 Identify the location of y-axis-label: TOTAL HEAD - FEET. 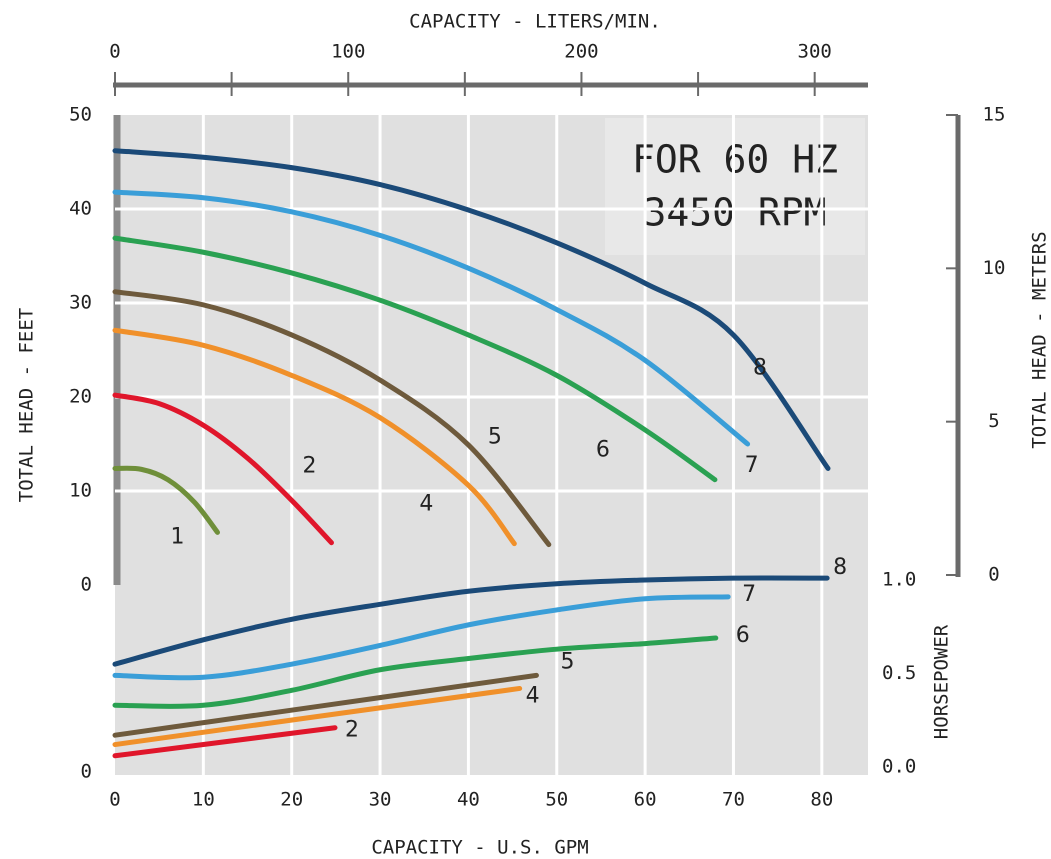
(27, 405).